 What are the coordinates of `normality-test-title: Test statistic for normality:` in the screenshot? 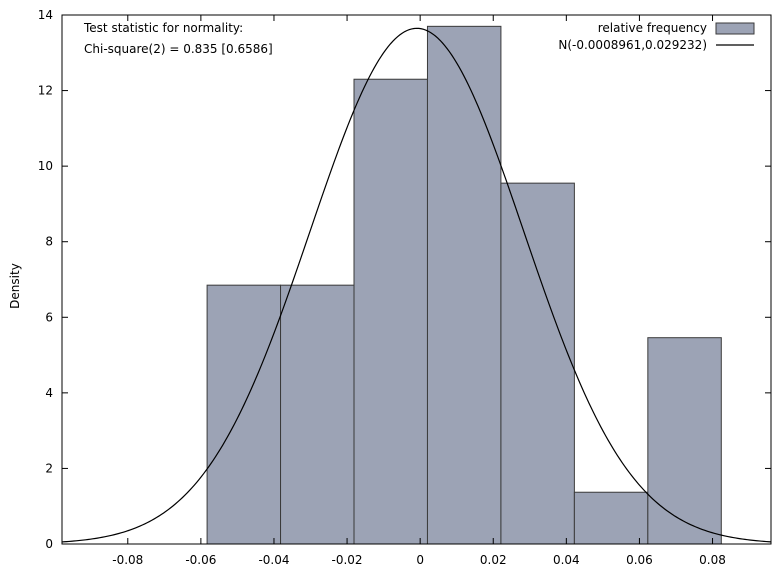 It's located at (163, 28).